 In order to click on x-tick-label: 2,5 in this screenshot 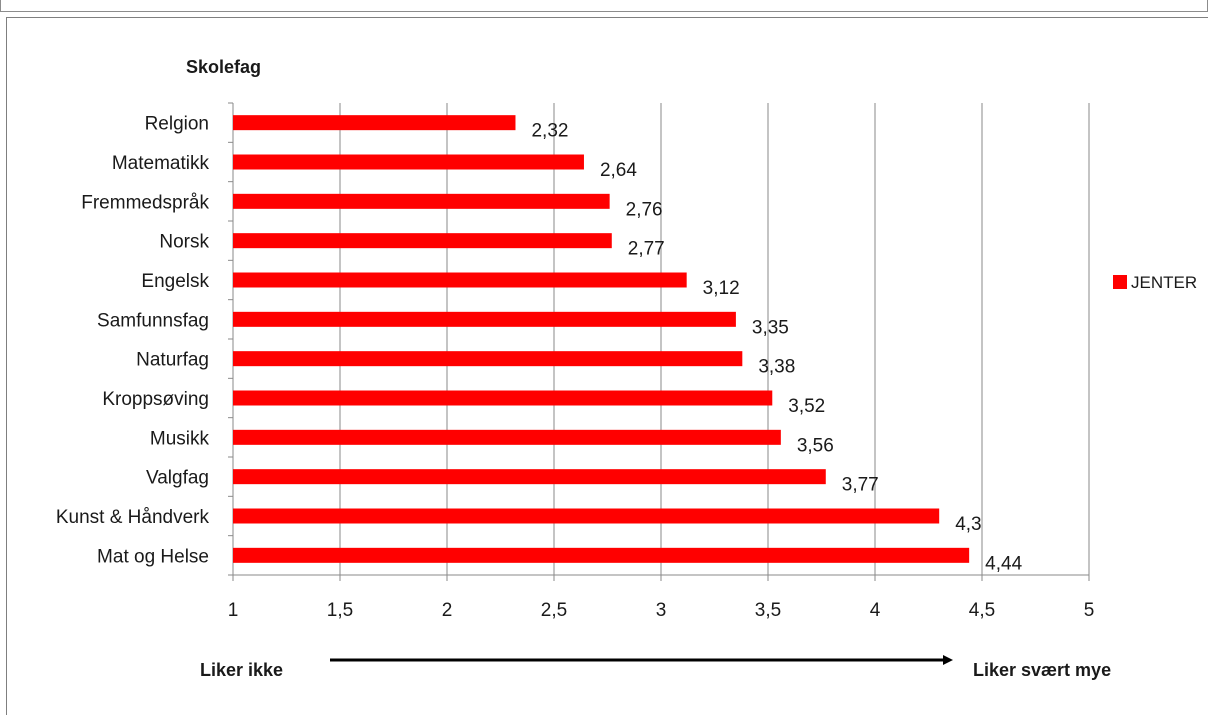, I will do `click(554, 610)`.